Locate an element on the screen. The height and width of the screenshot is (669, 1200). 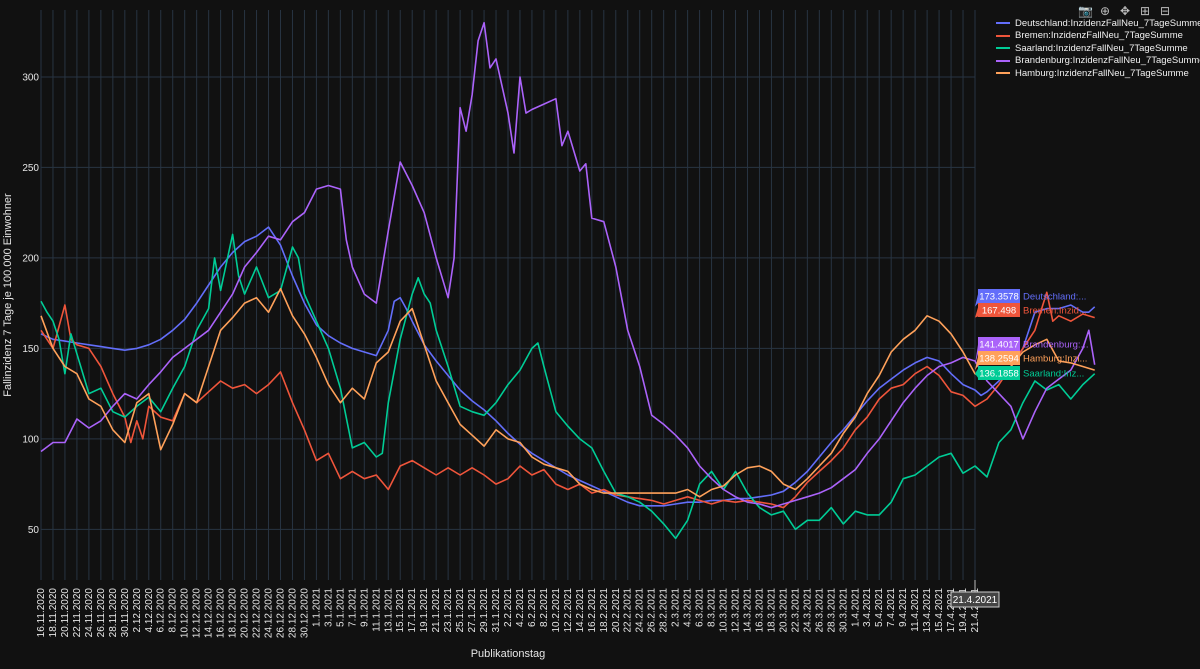
x-tick-label: 28.2.2021 is located at coordinates (664, 610).